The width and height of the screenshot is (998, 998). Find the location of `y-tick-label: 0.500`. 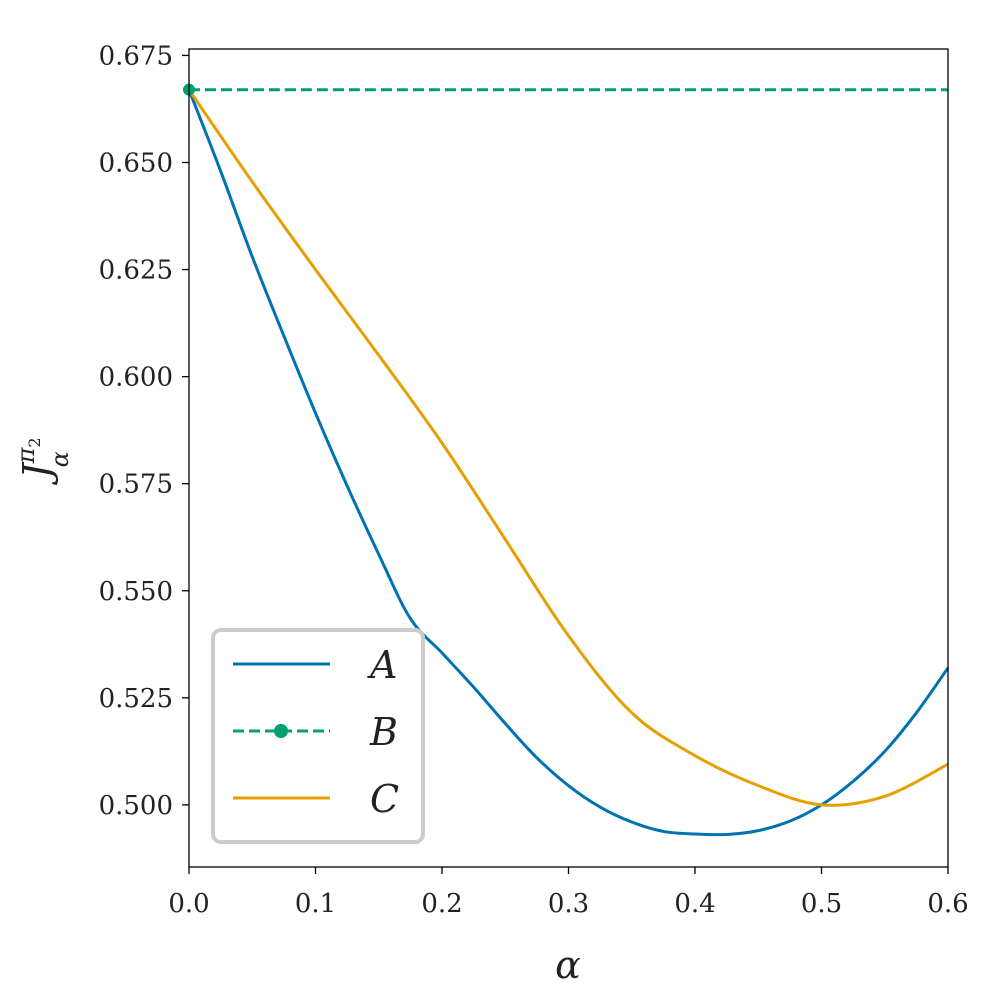

y-tick-label: 0.500 is located at coordinates (136, 806).